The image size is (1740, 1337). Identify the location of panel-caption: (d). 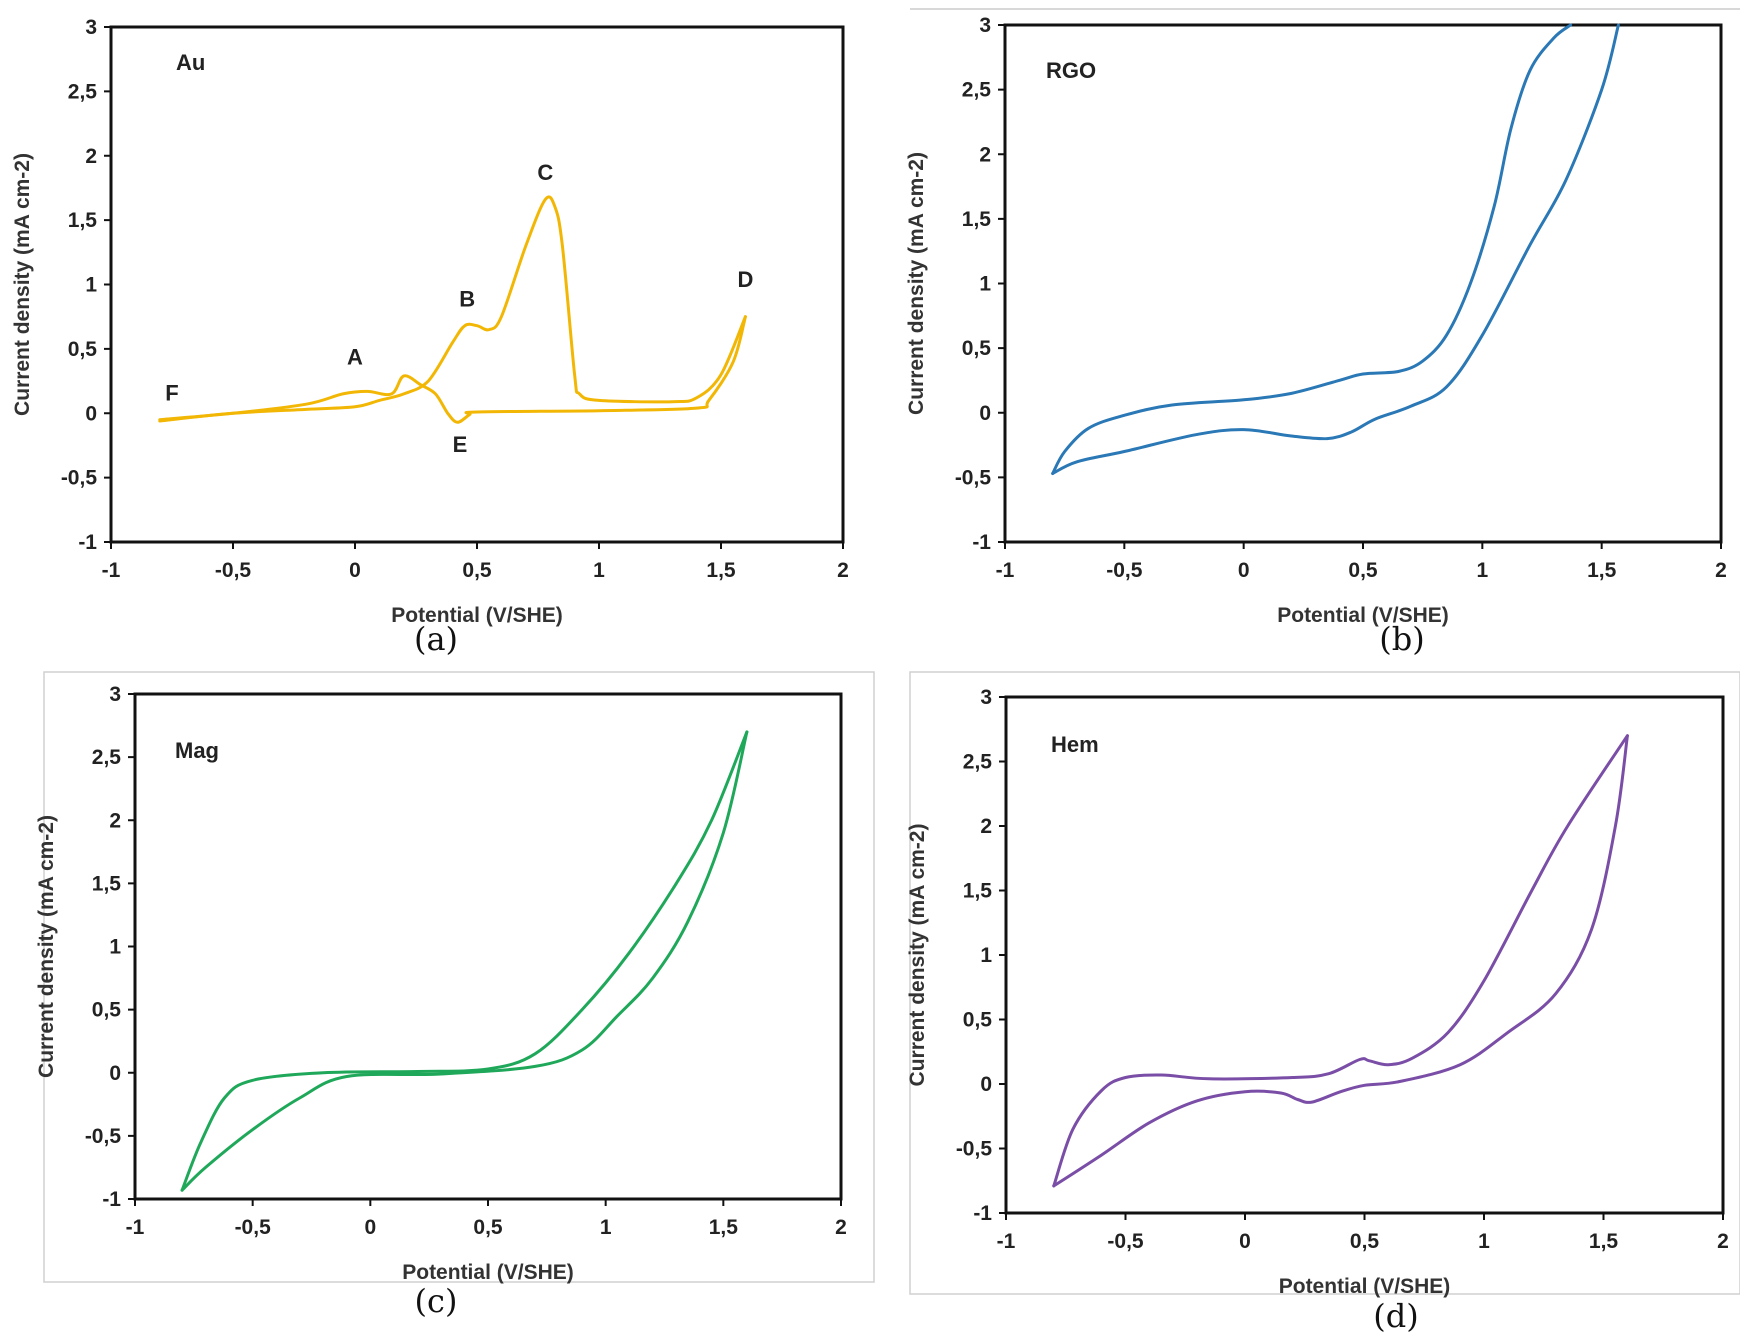
(1395, 1316).